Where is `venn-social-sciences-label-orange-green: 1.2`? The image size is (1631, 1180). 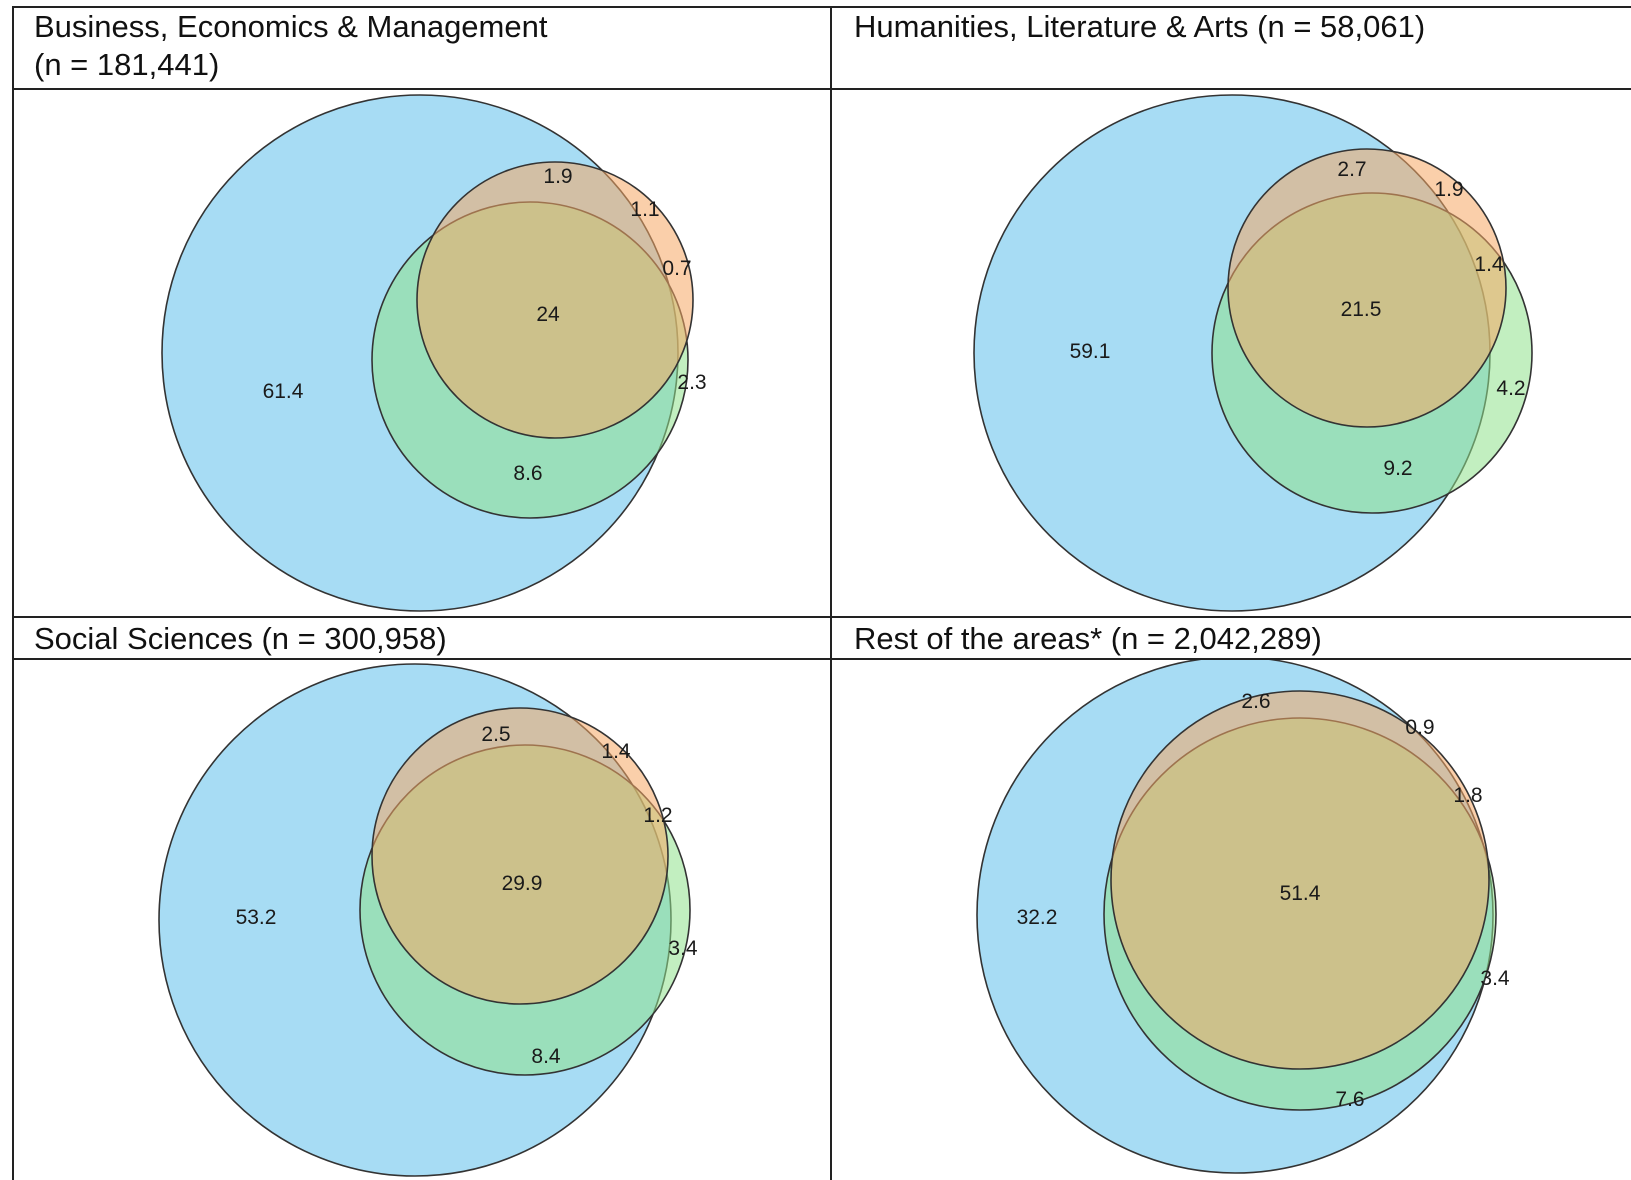
venn-social-sciences-label-orange-green: 1.2 is located at coordinates (657, 815).